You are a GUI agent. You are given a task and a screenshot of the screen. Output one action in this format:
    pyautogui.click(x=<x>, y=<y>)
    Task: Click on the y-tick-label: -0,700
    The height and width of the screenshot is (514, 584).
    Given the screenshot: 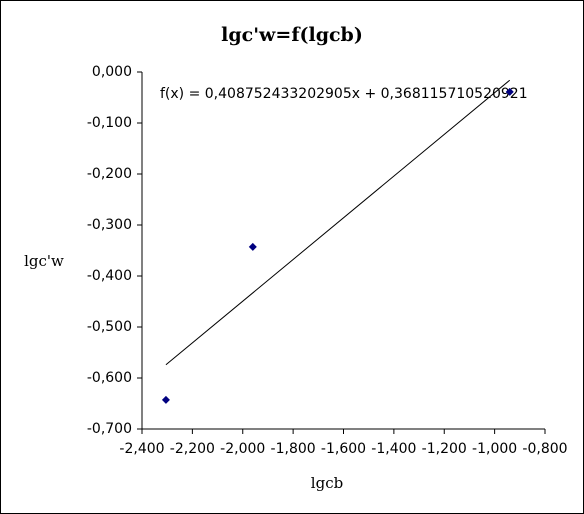 What is the action you would take?
    pyautogui.click(x=109, y=429)
    